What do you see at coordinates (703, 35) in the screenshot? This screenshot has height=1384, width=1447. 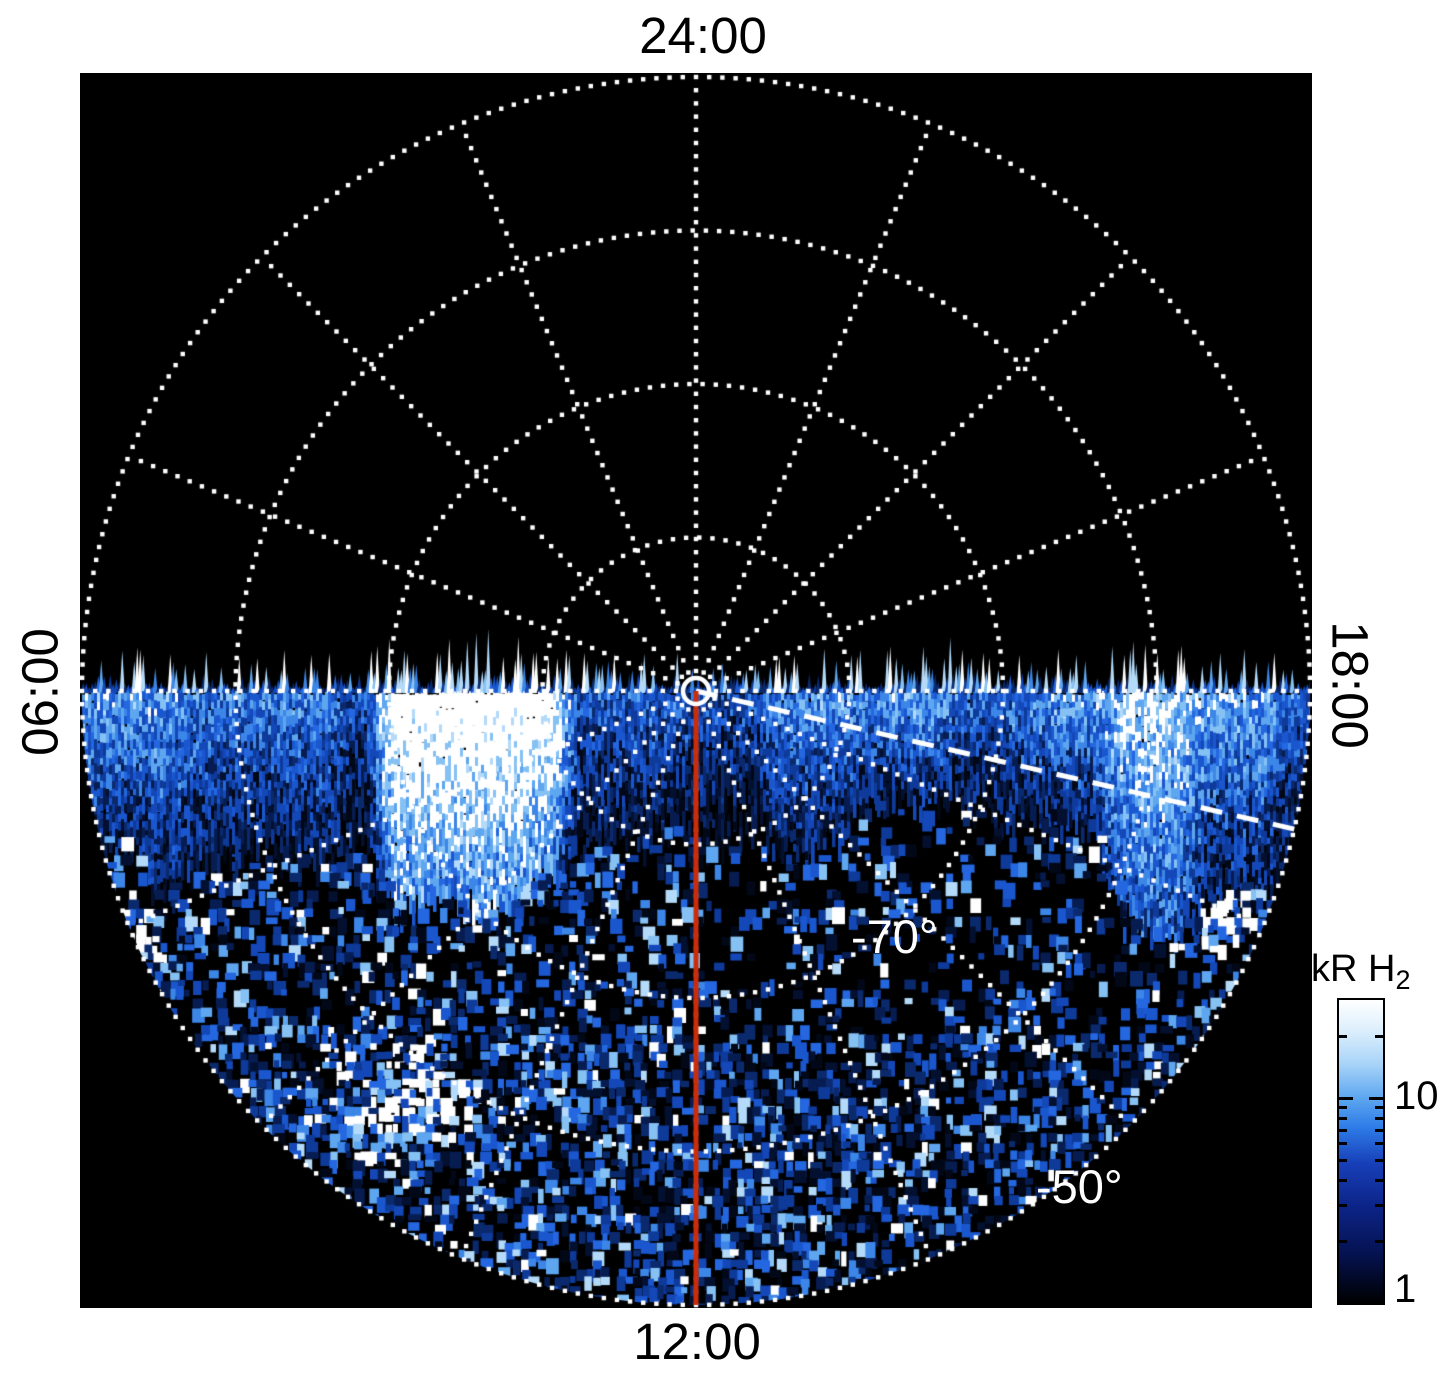 I see `time-label-2400: 24:00` at bounding box center [703, 35].